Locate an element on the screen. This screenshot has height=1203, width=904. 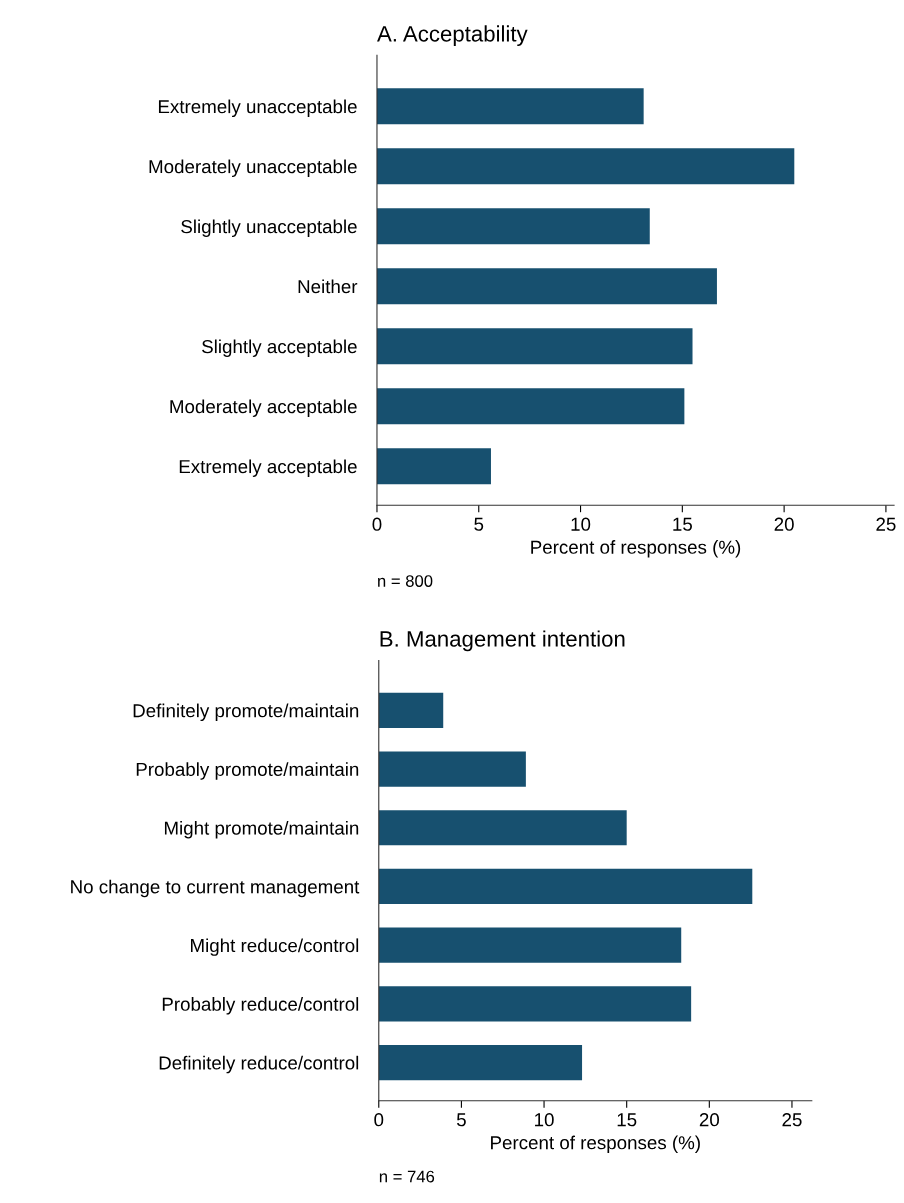
text: n = 746 is located at coordinates (407, 1176).